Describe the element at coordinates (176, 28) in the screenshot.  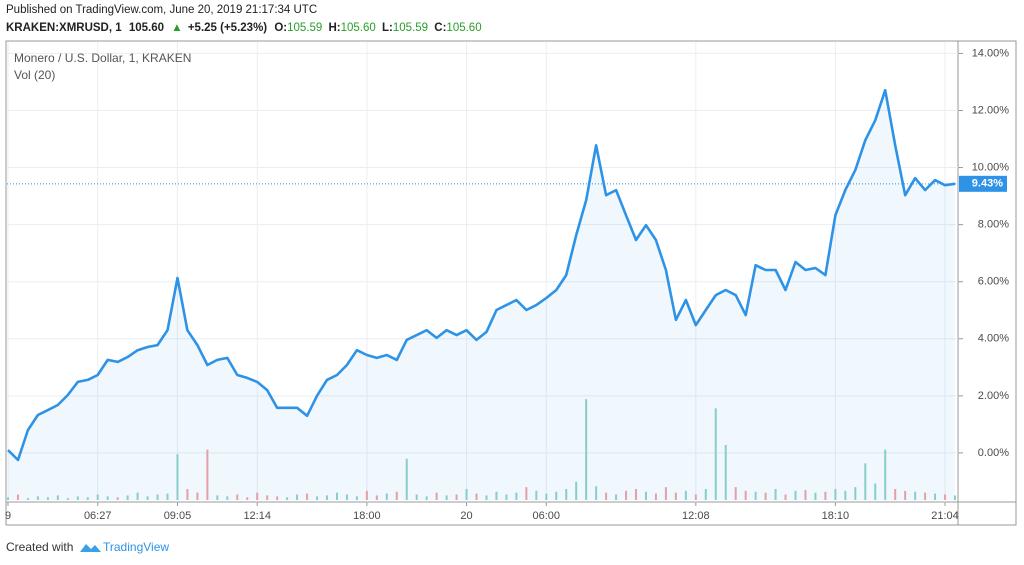
I see `arrow: ▲` at that location.